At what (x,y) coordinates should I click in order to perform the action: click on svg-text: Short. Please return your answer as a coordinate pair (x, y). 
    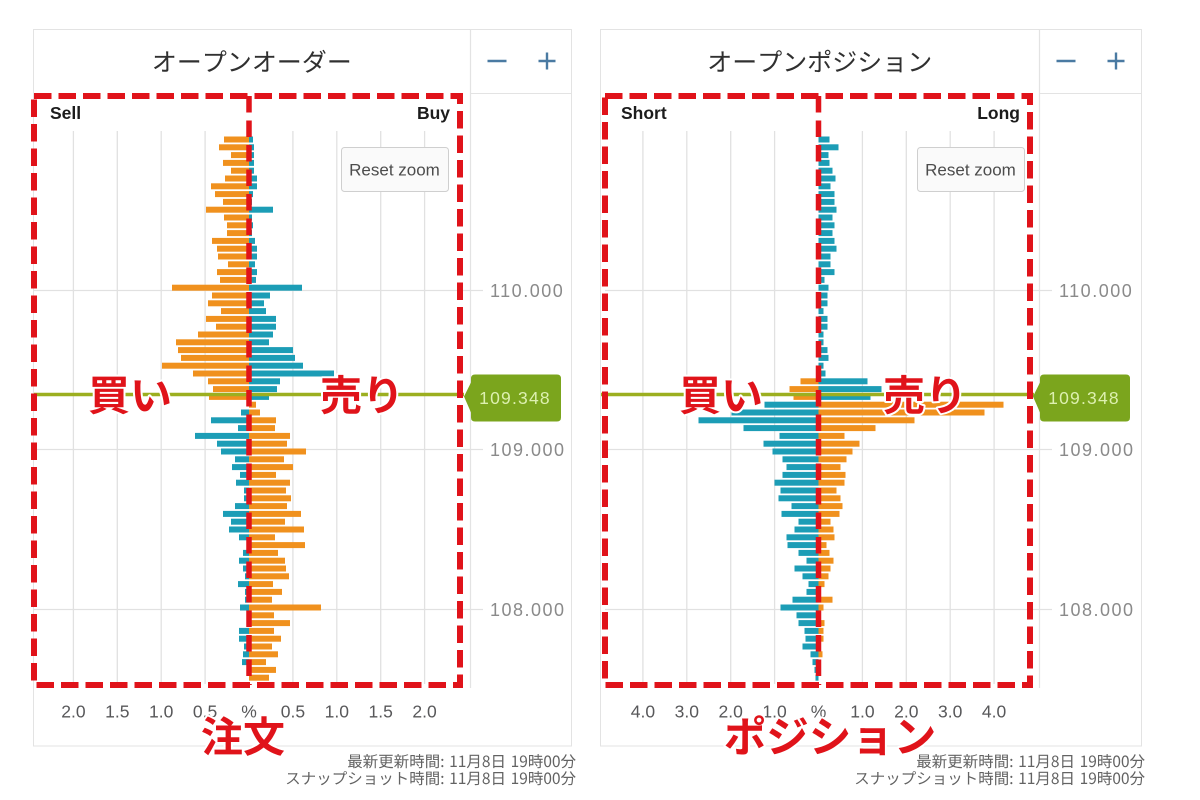
    Looking at the image, I should click on (644, 113).